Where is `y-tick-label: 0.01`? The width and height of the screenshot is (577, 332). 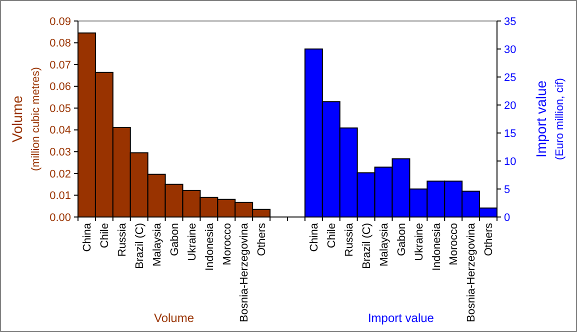 y-tick-label: 0.01 is located at coordinates (60, 196).